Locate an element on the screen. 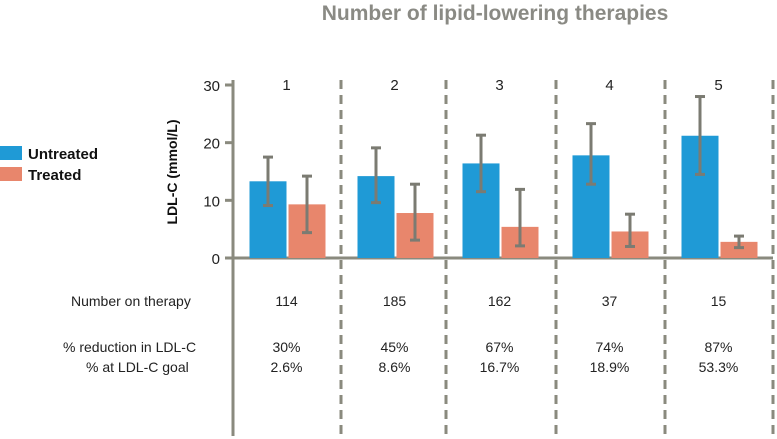  legend-swatch-untreated is located at coordinates (11, 153).